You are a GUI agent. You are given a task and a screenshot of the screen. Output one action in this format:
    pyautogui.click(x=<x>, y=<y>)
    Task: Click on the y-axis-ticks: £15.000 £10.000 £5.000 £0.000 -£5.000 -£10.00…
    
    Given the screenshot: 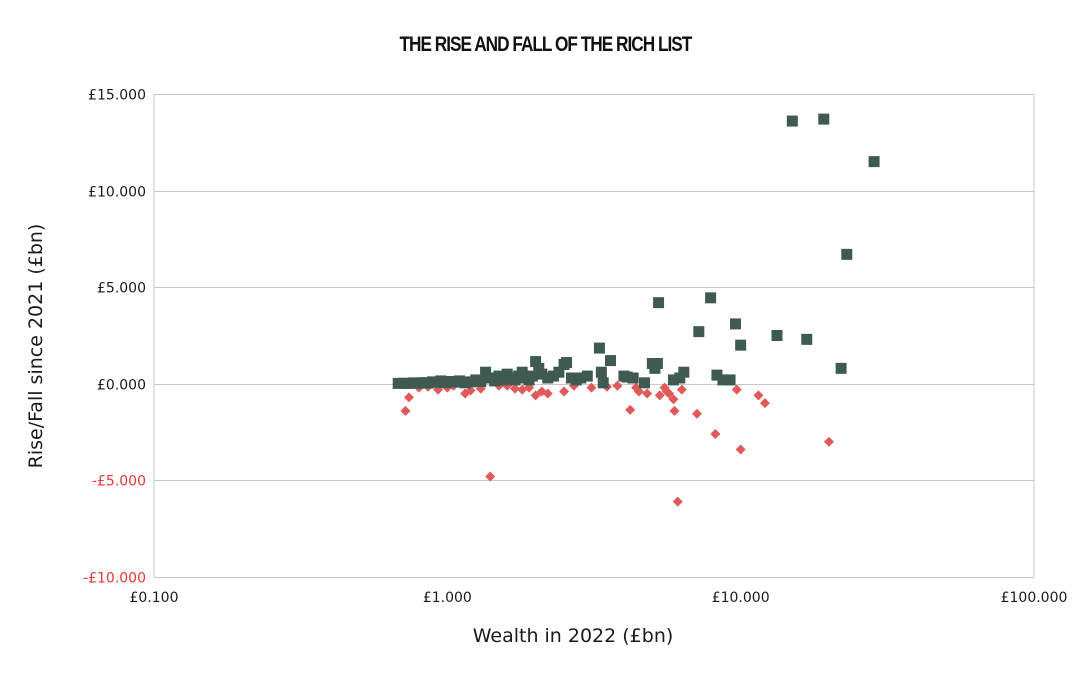 What is the action you would take?
    pyautogui.click(x=114, y=337)
    